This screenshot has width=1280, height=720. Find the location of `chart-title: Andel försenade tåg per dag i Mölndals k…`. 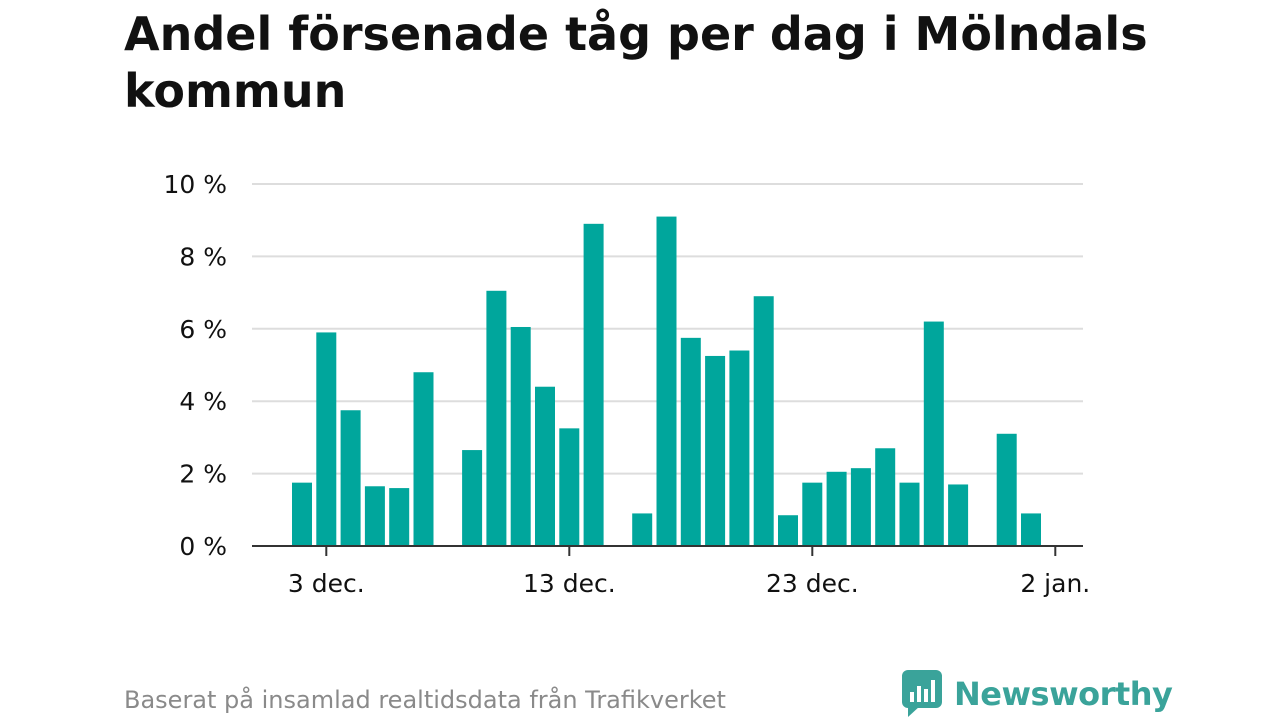

chart-title: Andel försenade tåg per dag i Mölndals k… is located at coordinates (636, 62).